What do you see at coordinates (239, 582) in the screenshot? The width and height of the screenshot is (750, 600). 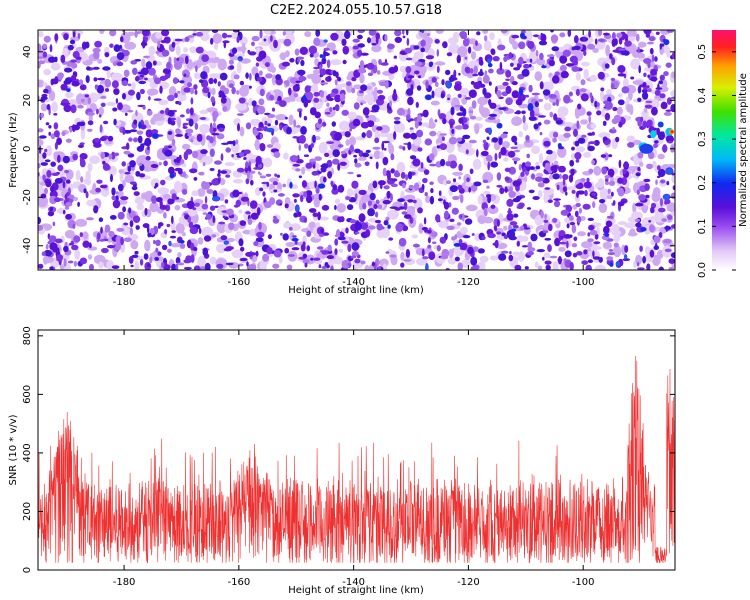 I see `snr-x-tick-label: -160` at bounding box center [239, 582].